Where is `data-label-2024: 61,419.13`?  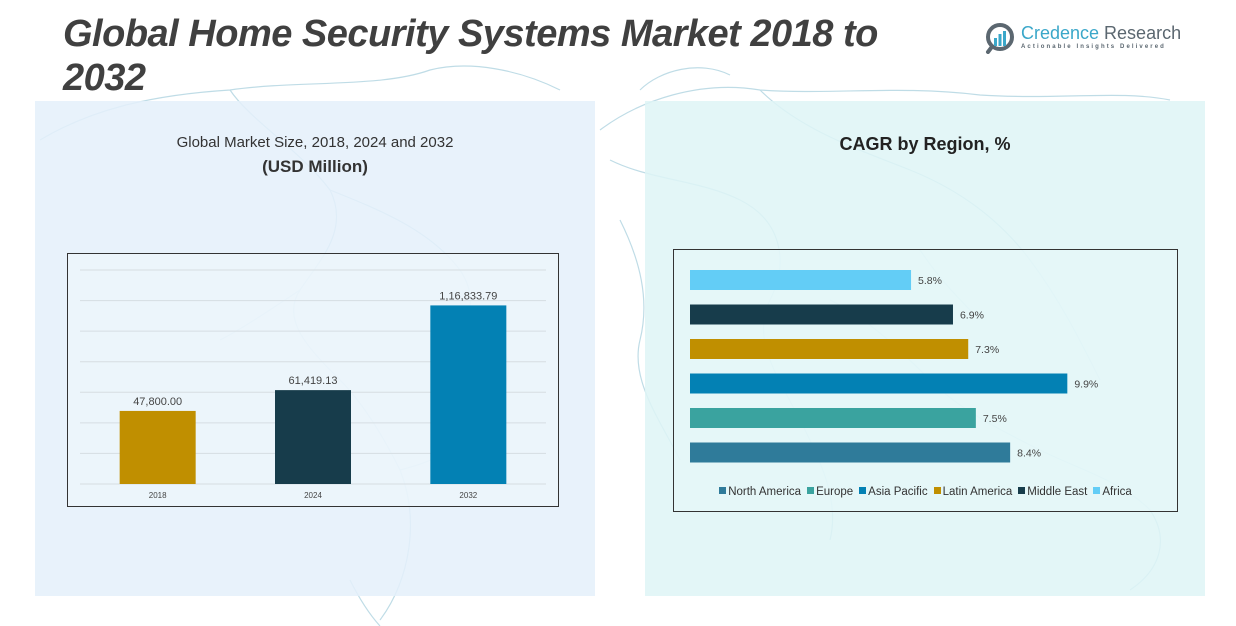 data-label-2024: 61,419.13 is located at coordinates (313, 381).